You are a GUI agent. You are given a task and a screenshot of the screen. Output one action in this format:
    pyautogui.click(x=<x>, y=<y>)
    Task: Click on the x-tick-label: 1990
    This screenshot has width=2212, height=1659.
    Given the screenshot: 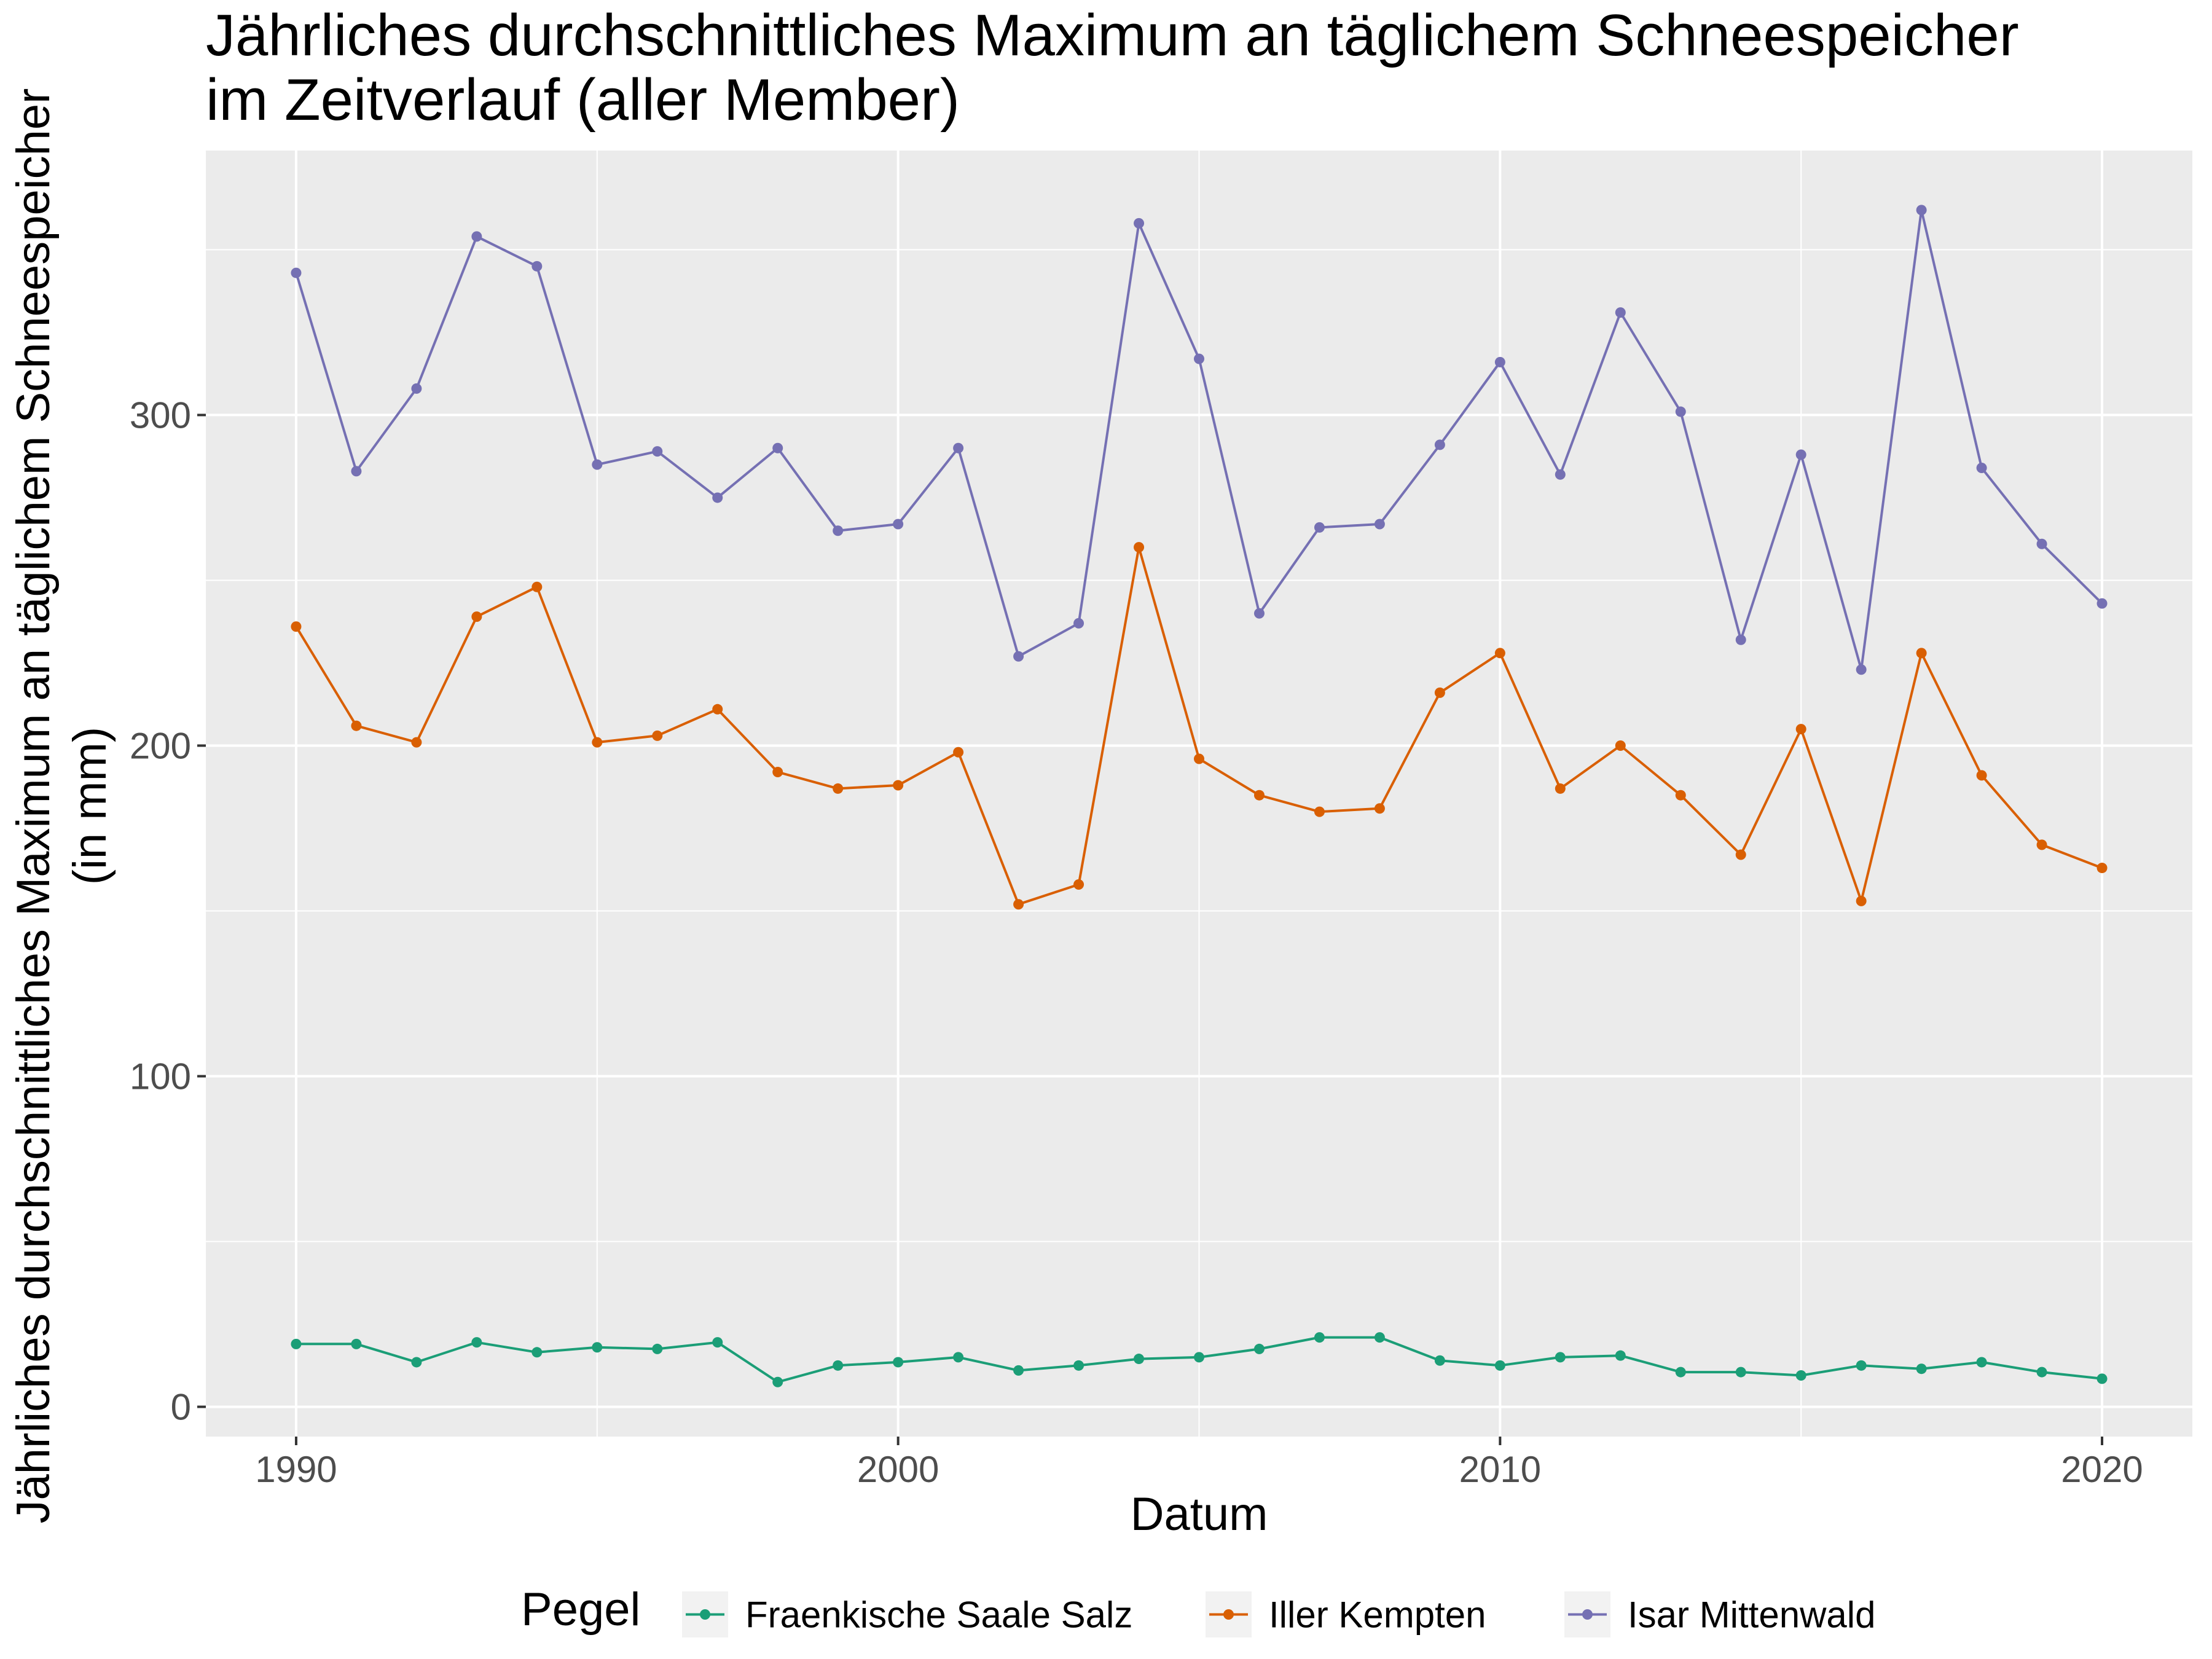 What is the action you would take?
    pyautogui.click(x=296, y=1469)
    